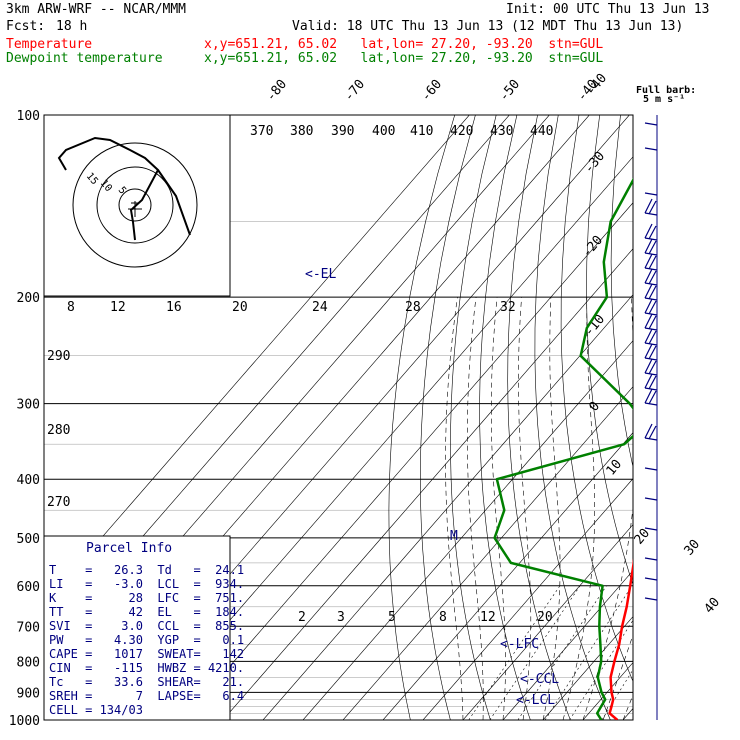  I want to click on forecast-hour: 18 h, so click(72, 26).